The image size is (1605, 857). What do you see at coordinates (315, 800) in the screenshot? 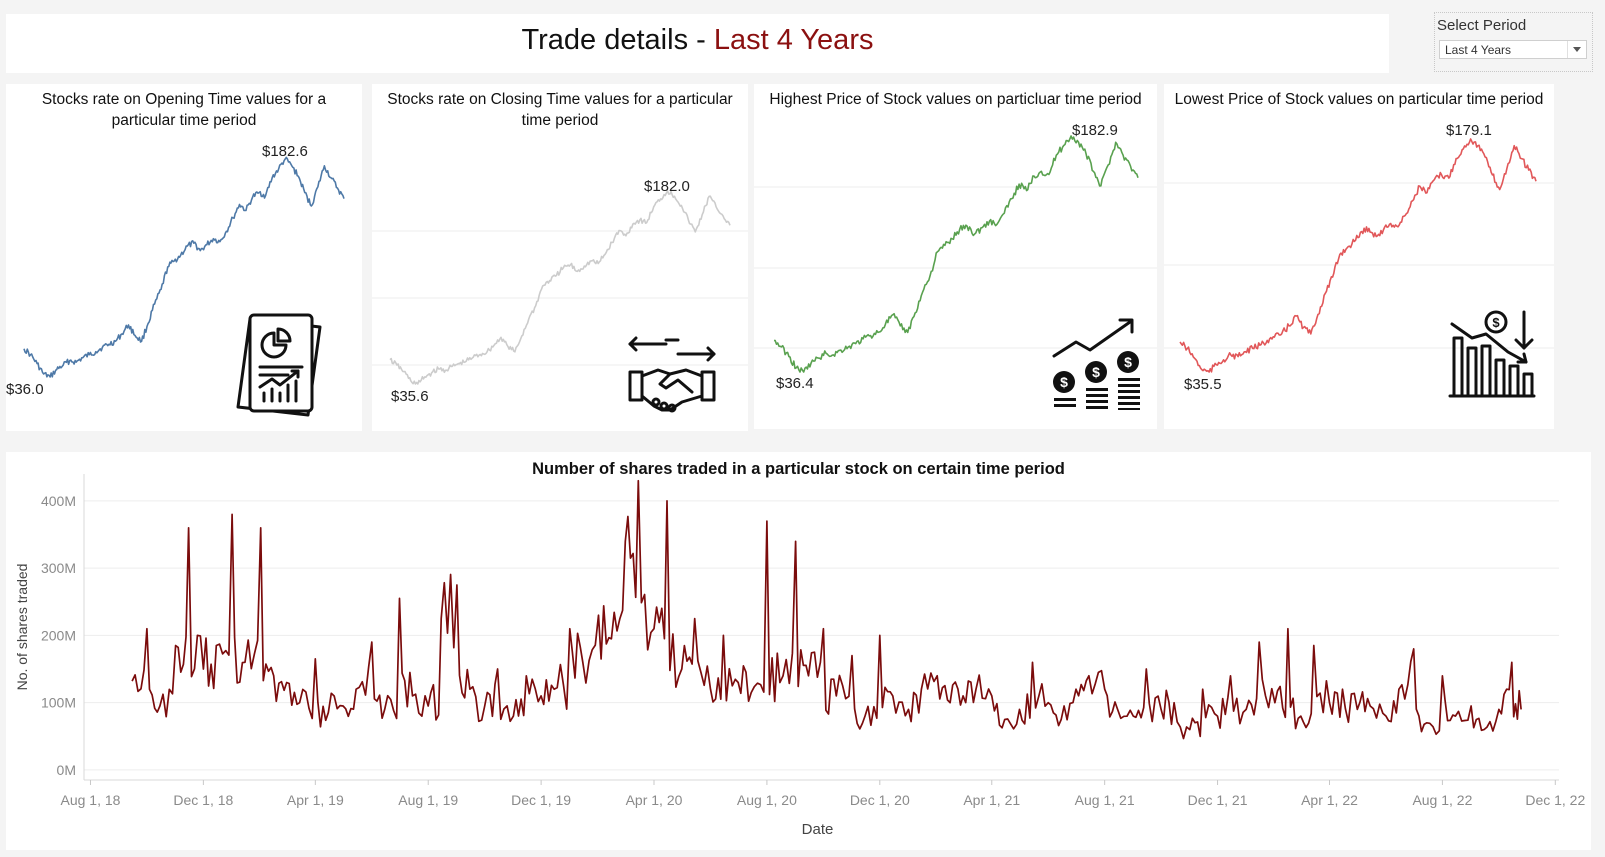
I see `x-tick-label: Apr 1, 19` at bounding box center [315, 800].